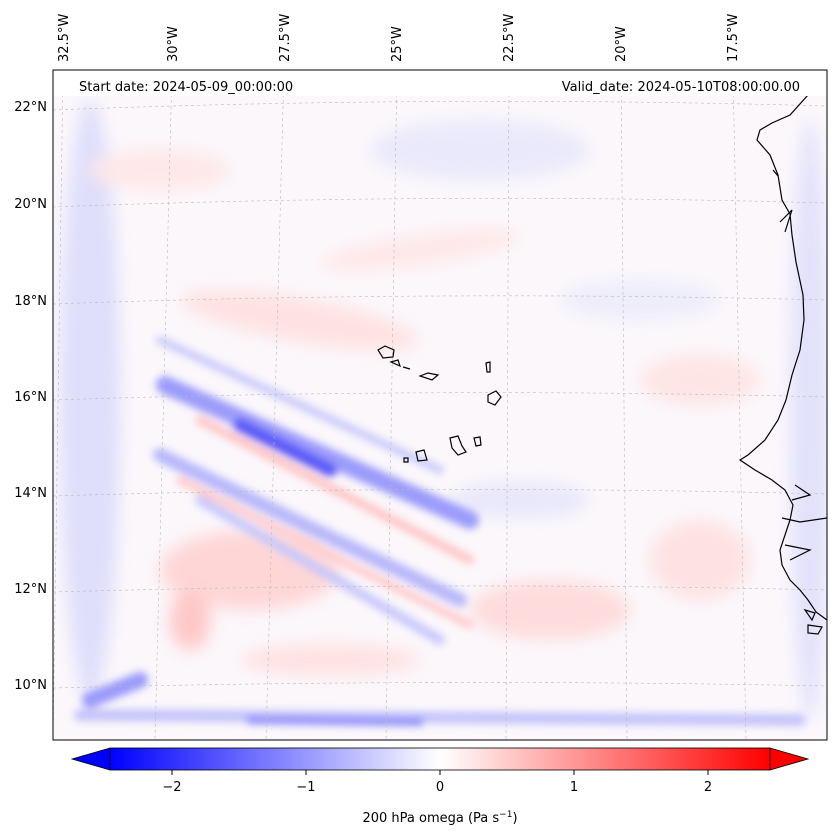  What do you see at coordinates (440, 759) in the screenshot?
I see `colorbar-ramp` at bounding box center [440, 759].